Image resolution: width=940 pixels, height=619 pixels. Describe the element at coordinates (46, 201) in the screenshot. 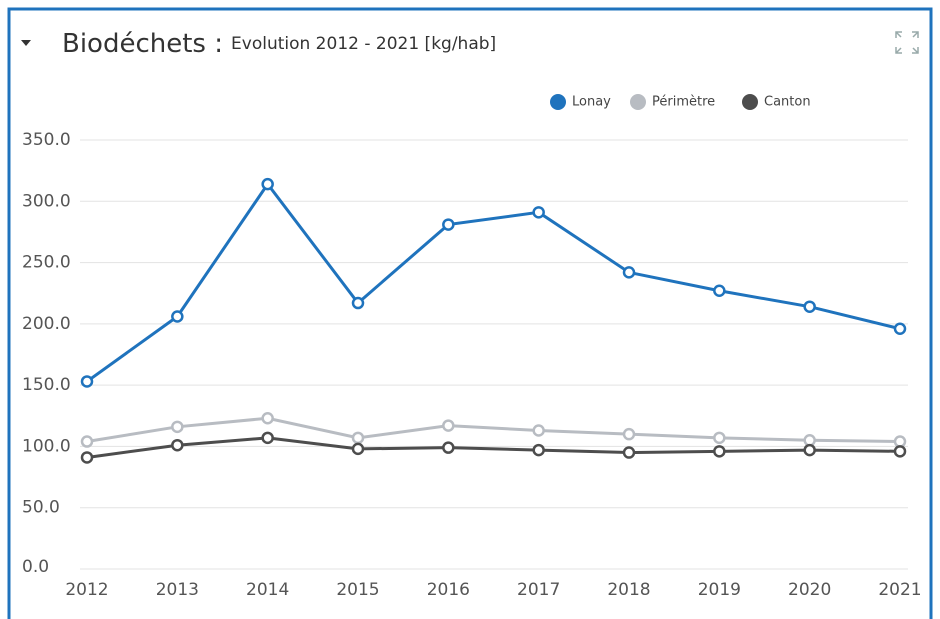

I see `y-tick-label: 300.0` at that location.